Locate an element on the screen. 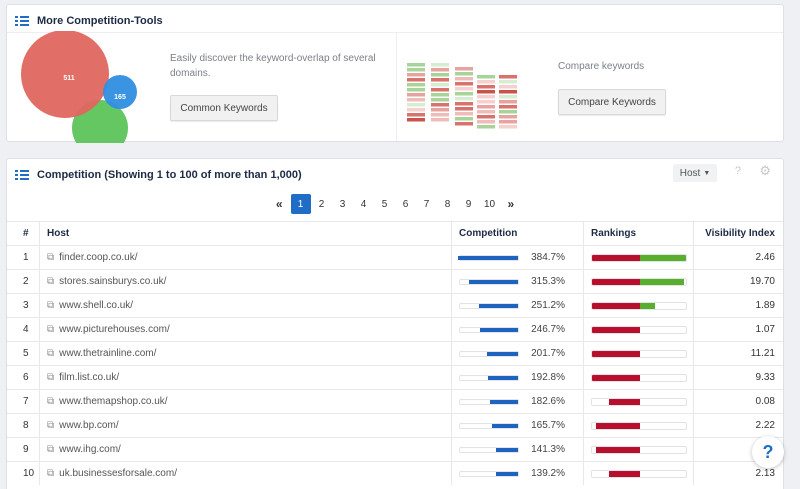  page-button: 8 is located at coordinates (447, 204).